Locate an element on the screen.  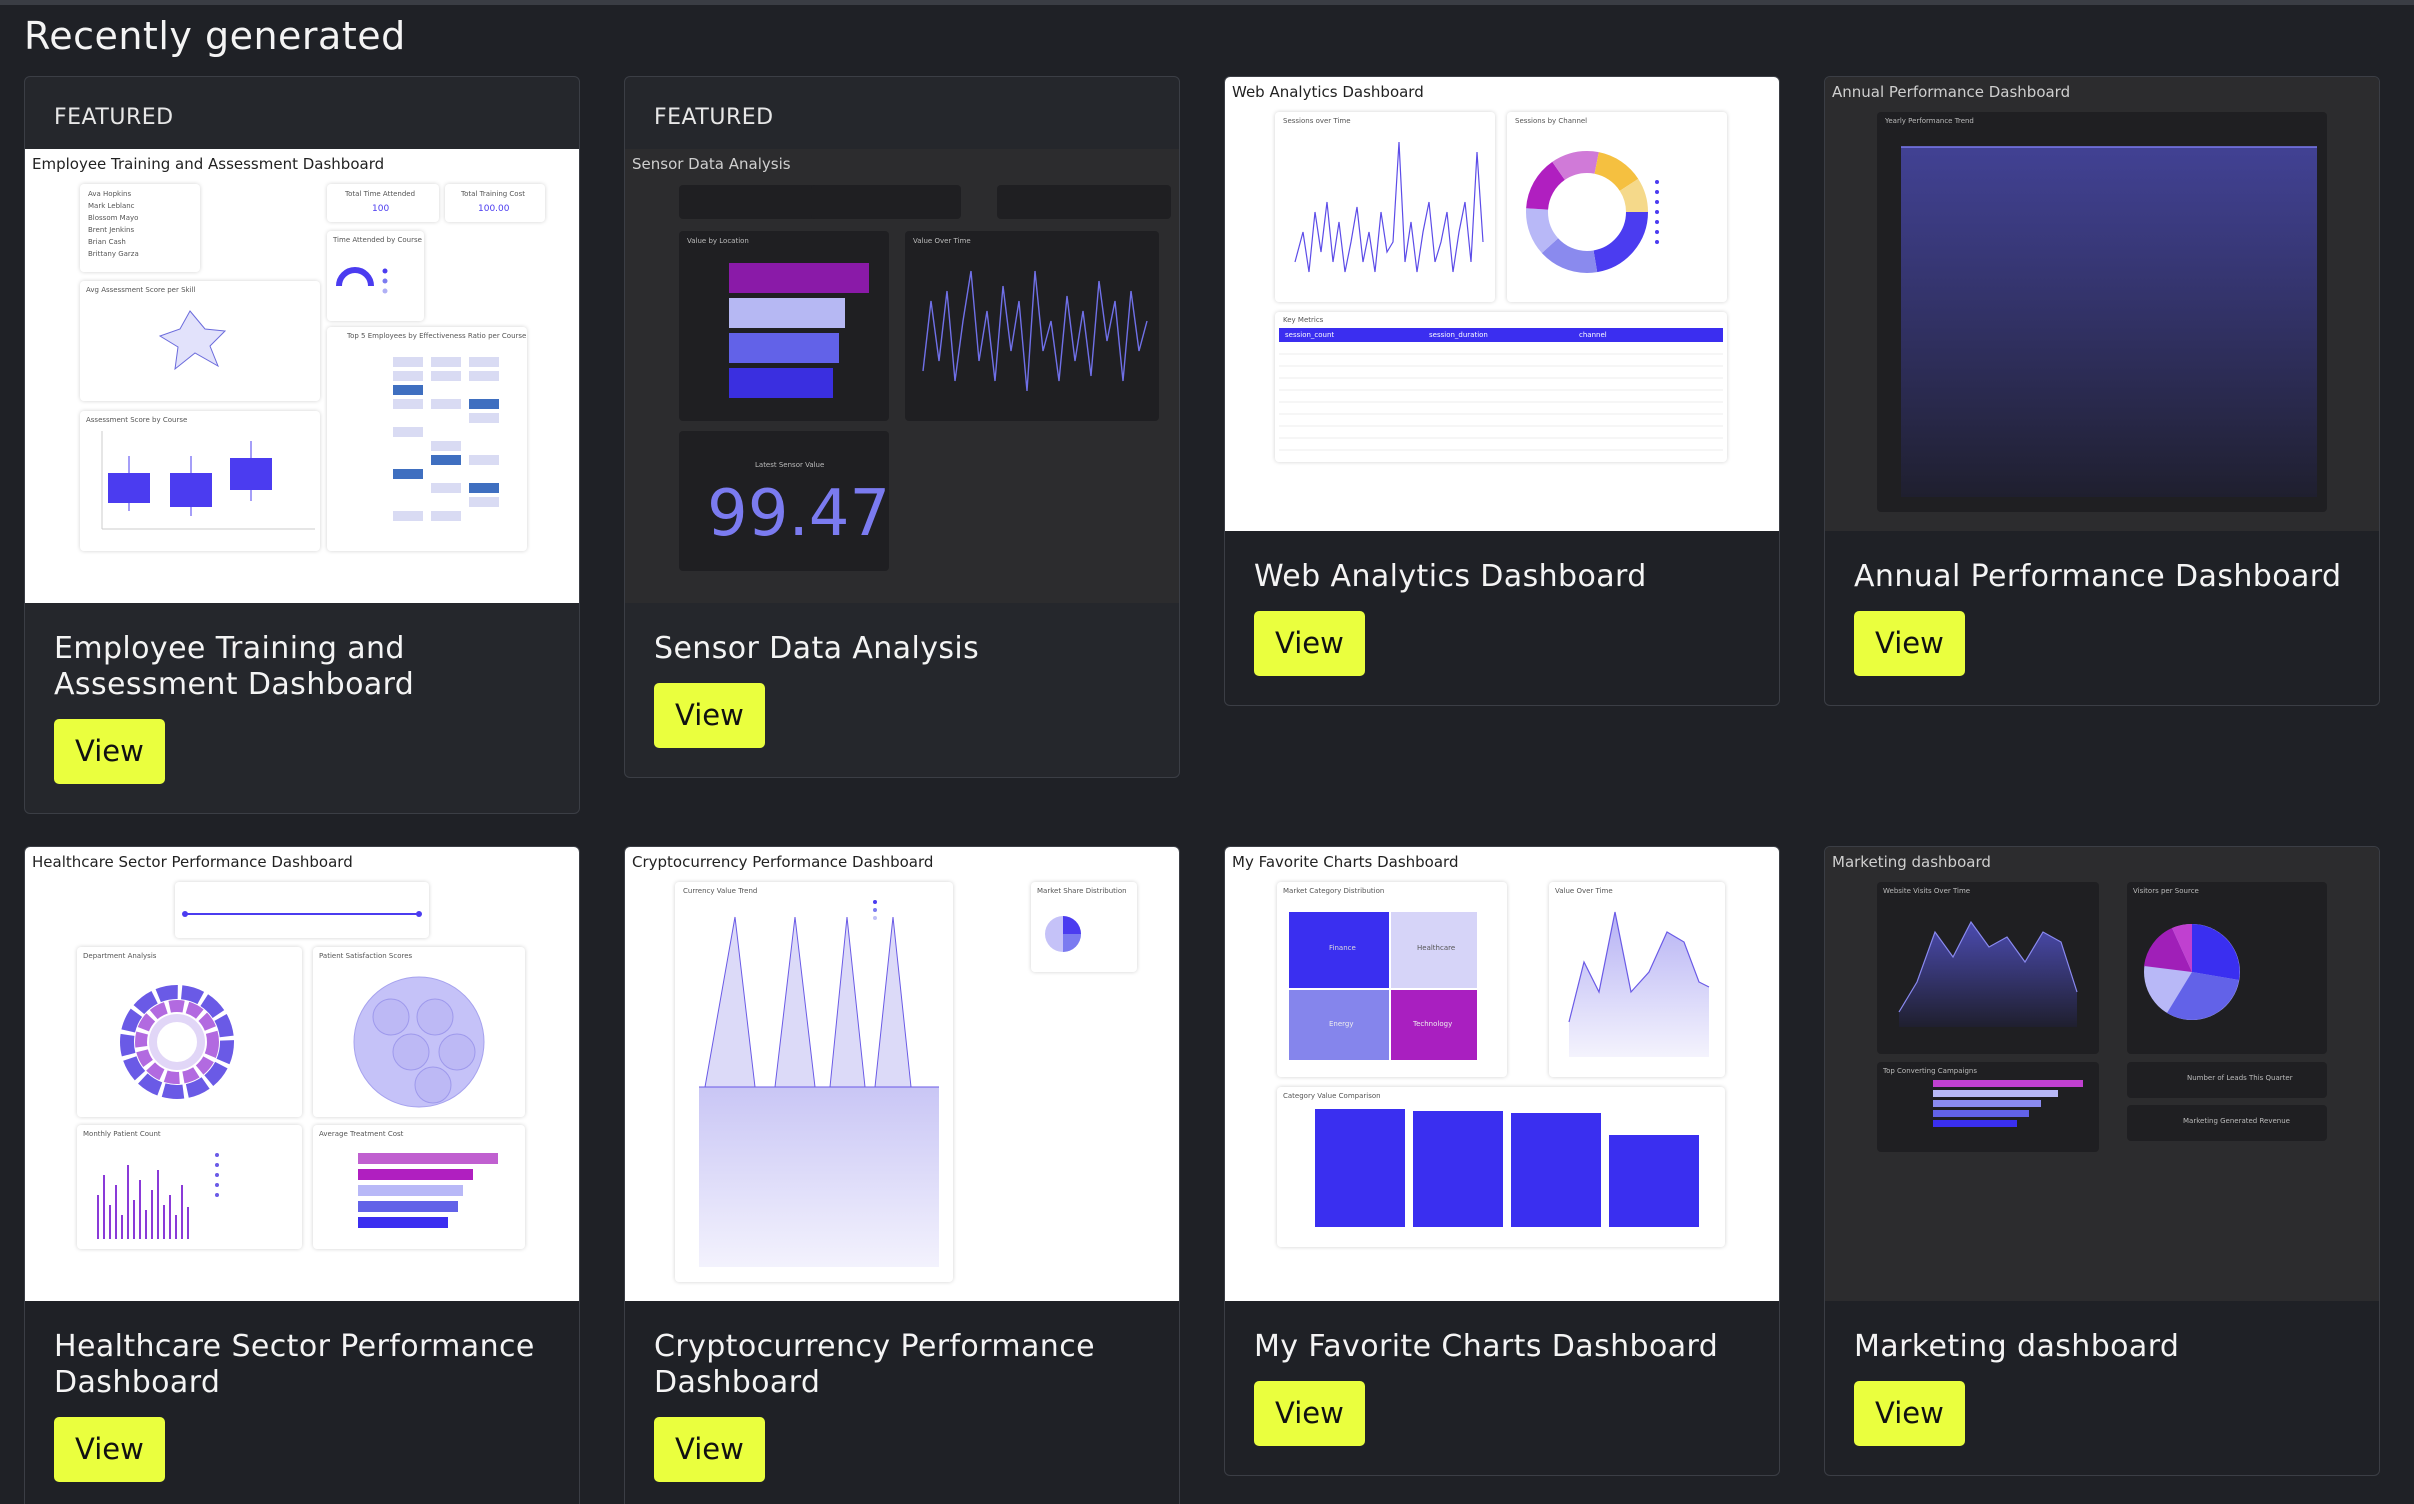
panel-title: Key Metrics is located at coordinates (1303, 320).